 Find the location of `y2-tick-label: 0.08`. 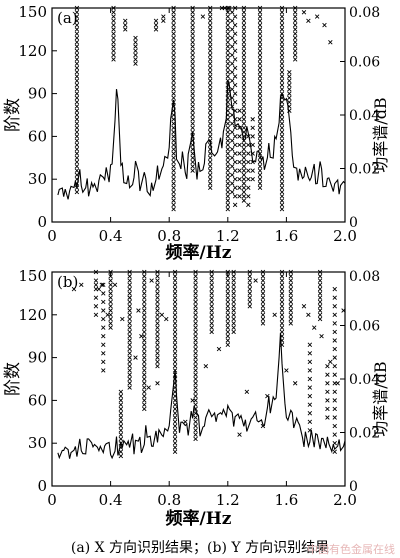

y2-tick-label: 0.08 is located at coordinates (364, 13).